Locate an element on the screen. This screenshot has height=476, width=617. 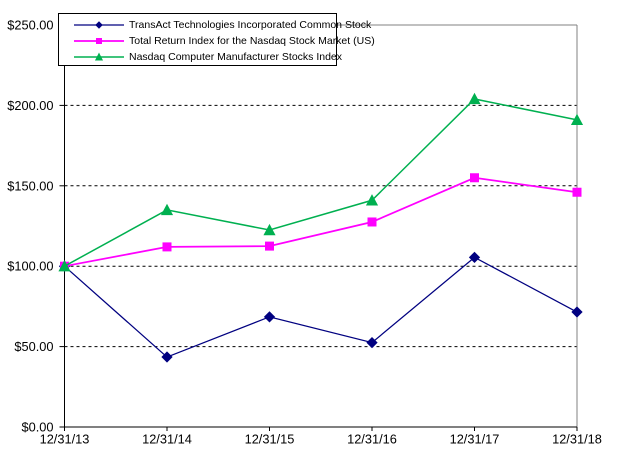
y-axis-label: $250.00 is located at coordinates (30, 25).